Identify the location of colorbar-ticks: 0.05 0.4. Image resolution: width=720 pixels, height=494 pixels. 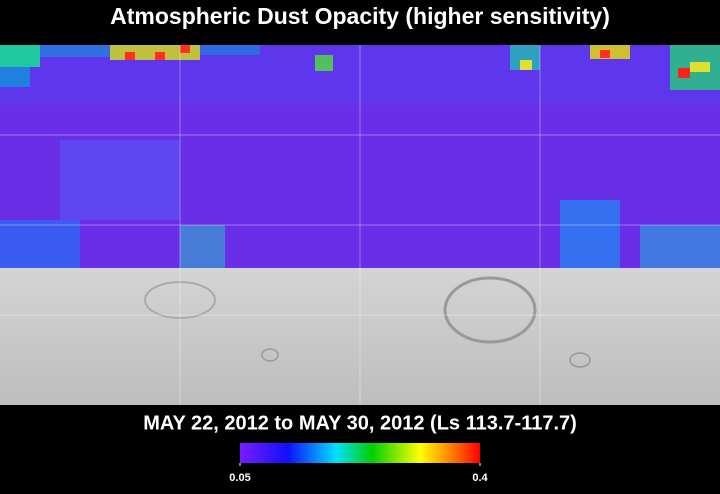
(359, 473).